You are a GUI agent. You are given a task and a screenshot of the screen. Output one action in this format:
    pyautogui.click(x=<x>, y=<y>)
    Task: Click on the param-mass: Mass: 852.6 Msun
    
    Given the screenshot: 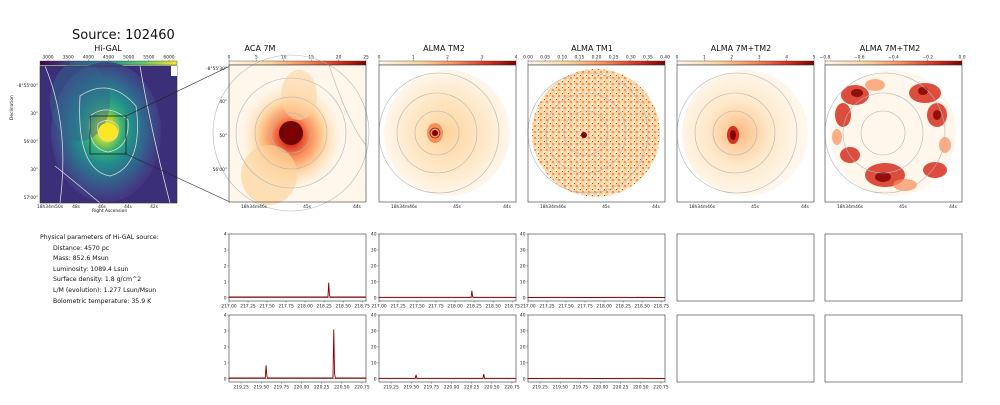 What is the action you would take?
    pyautogui.click(x=81, y=259)
    